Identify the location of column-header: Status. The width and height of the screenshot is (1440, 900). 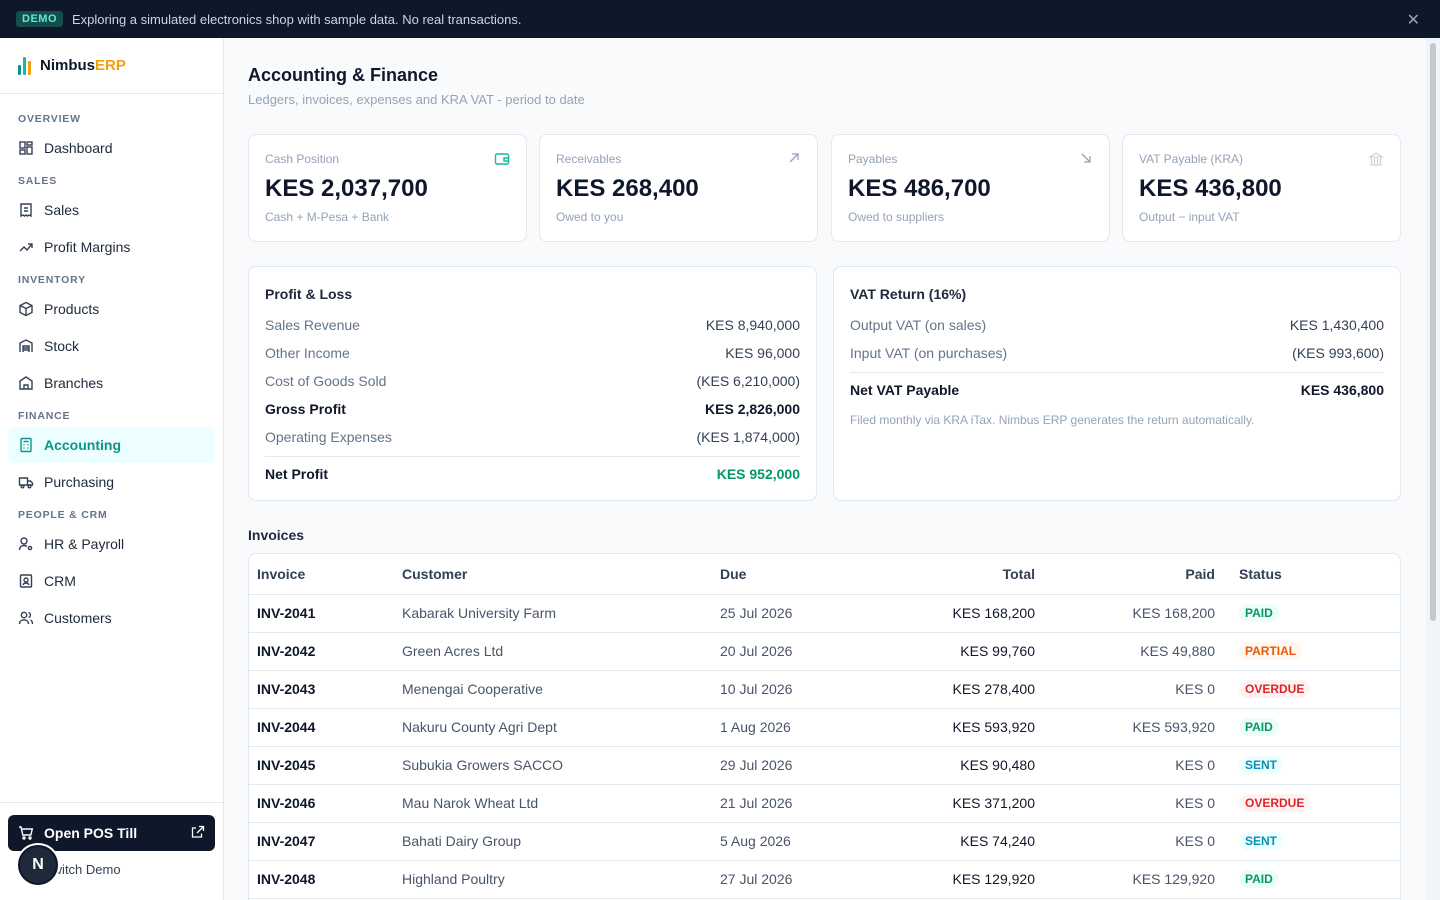
(1311, 574).